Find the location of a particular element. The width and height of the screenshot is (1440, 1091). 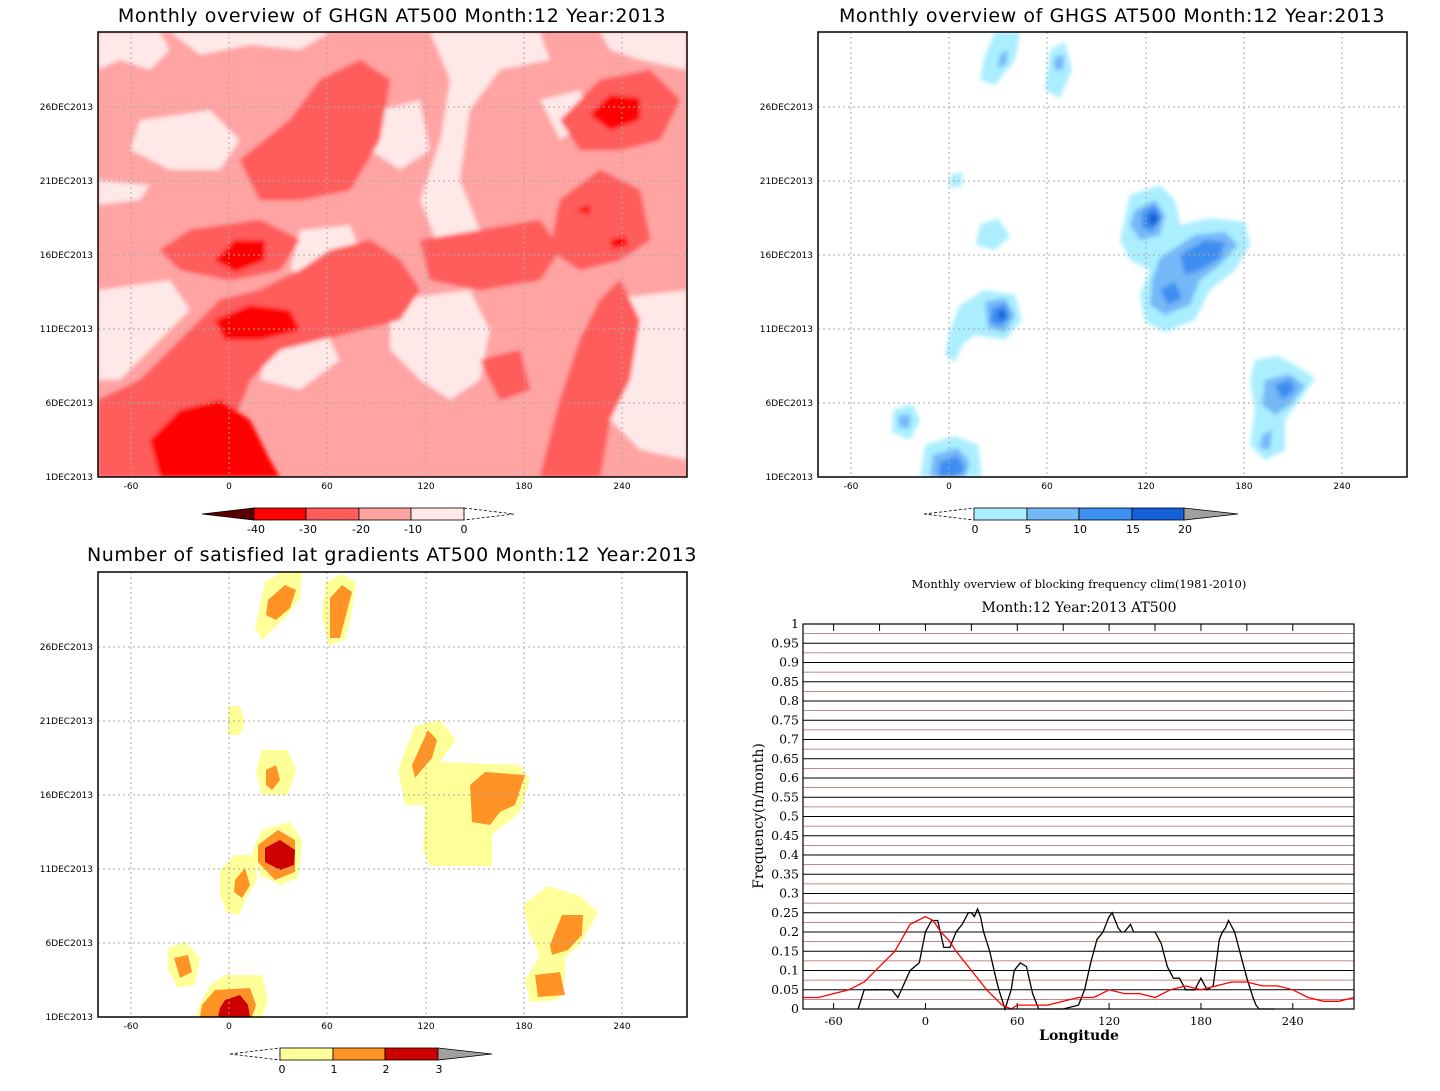

freq-xlabel: Longitude is located at coordinates (1079, 1036).